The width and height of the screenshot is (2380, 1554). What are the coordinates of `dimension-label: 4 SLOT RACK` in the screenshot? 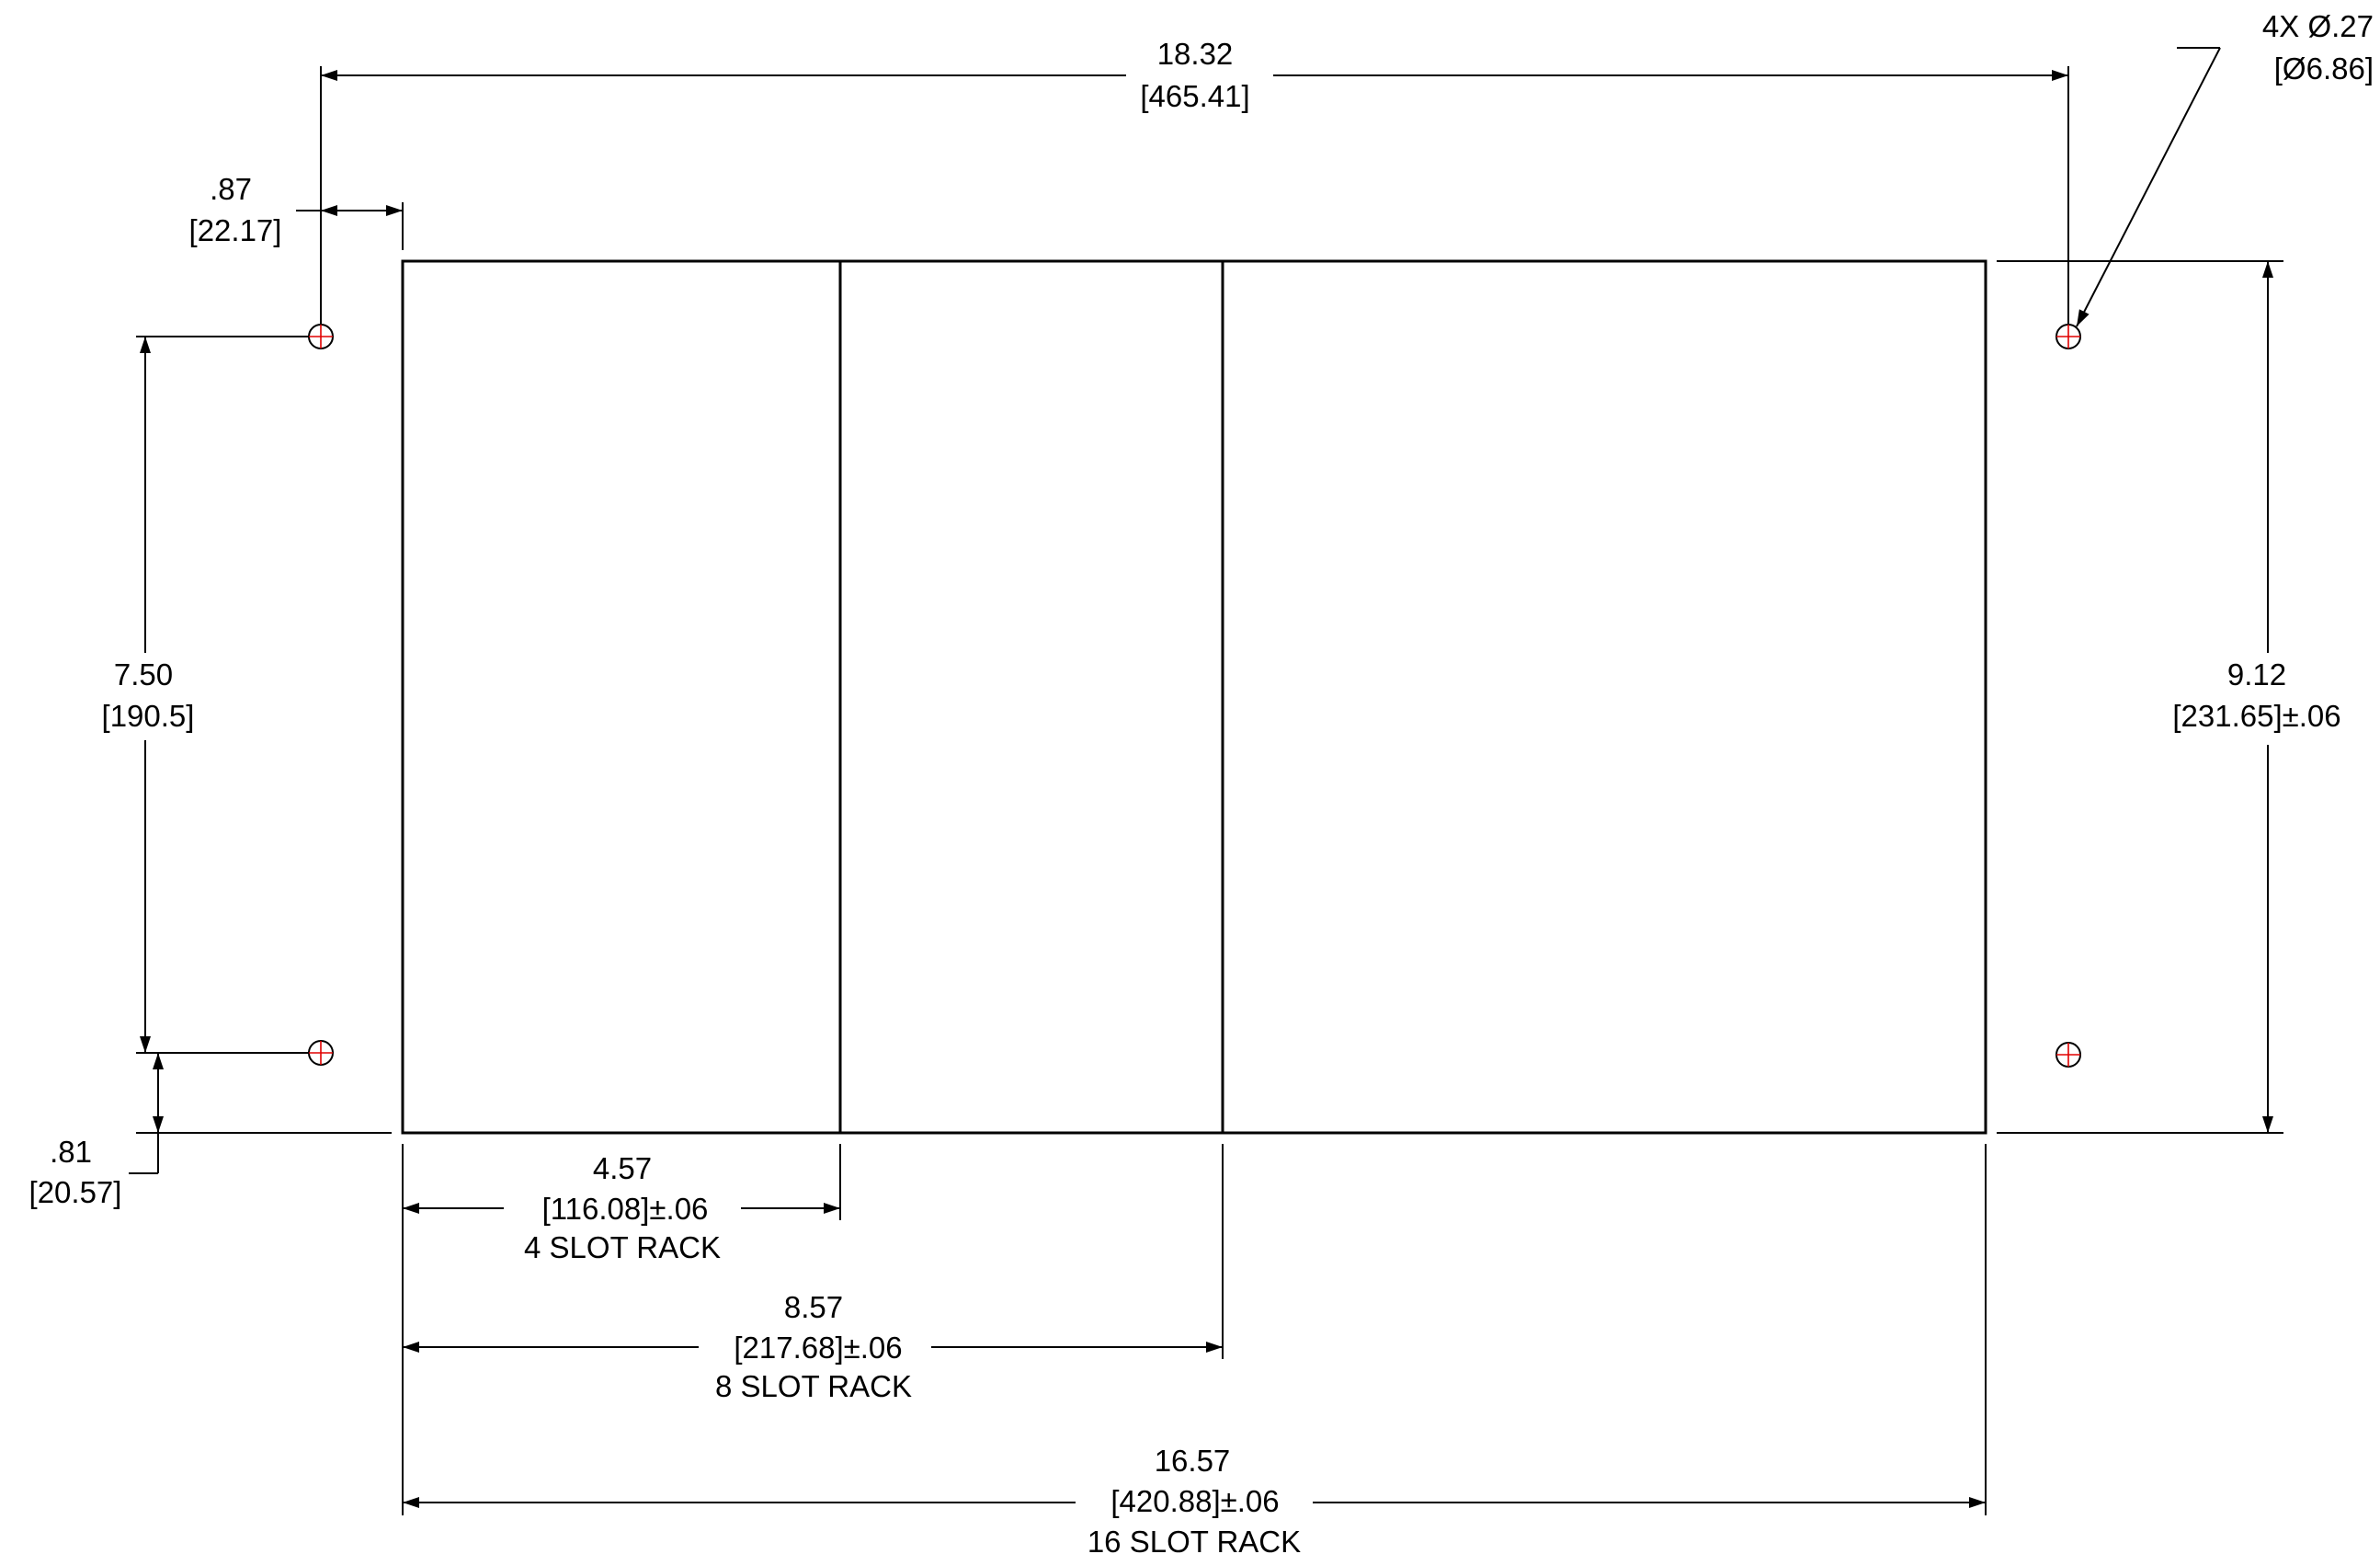 It's located at (622, 1247).